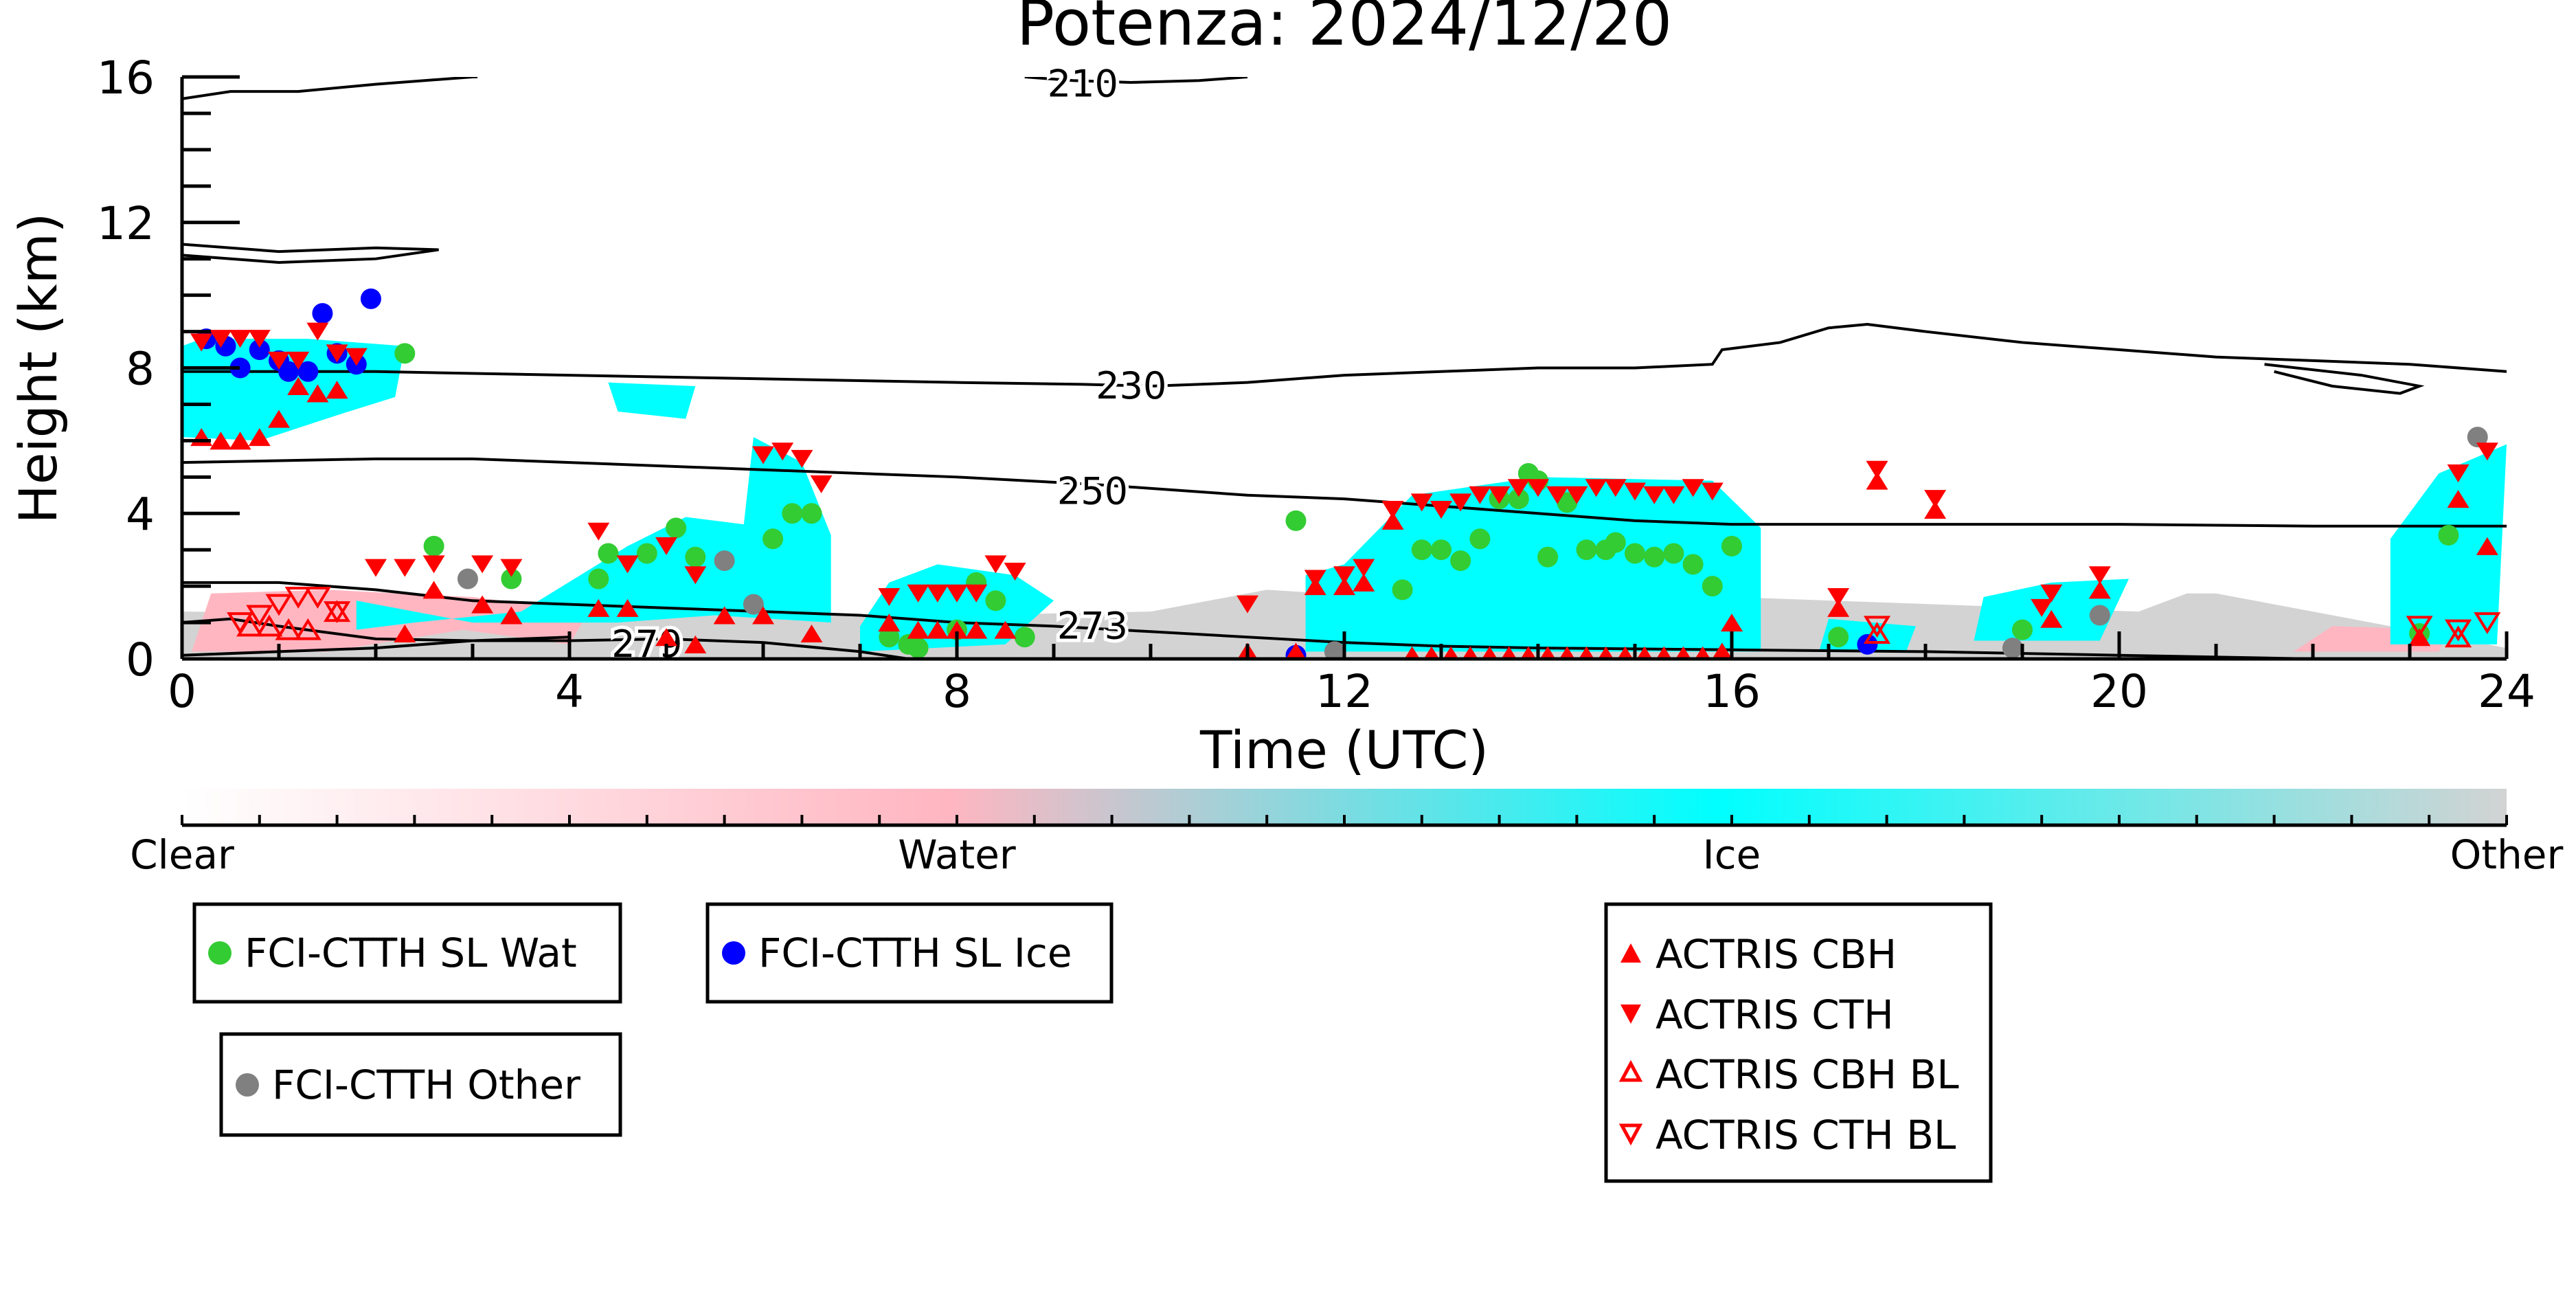 The image size is (2576, 1291). I want to click on legend-marker-sl-ice, so click(733, 953).